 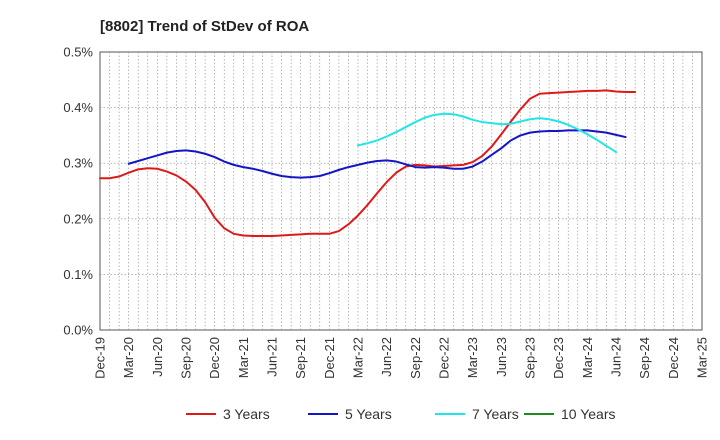 What do you see at coordinates (368, 414) in the screenshot?
I see `legend-label: 5 Years` at bounding box center [368, 414].